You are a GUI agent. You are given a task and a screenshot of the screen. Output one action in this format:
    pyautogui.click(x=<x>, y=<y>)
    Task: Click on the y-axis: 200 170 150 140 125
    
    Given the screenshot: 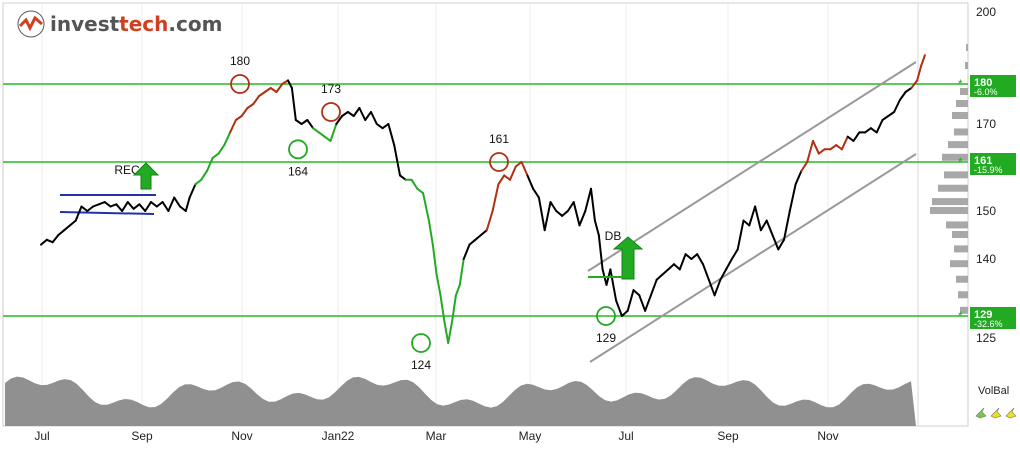 What is the action you would take?
    pyautogui.click(x=986, y=175)
    